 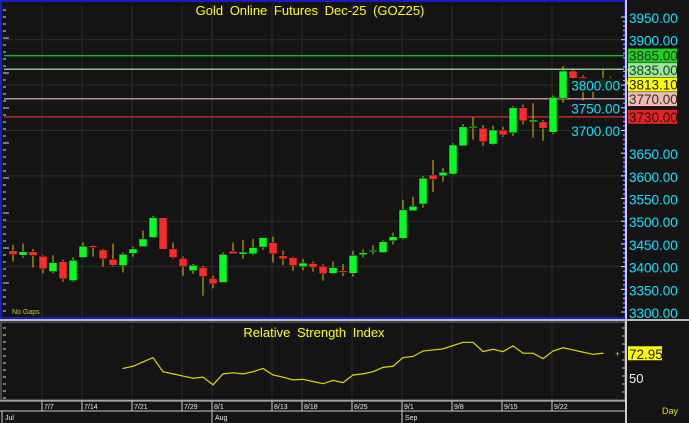 What do you see at coordinates (49, 407) in the screenshot?
I see `date-tick-label: 7/7` at bounding box center [49, 407].